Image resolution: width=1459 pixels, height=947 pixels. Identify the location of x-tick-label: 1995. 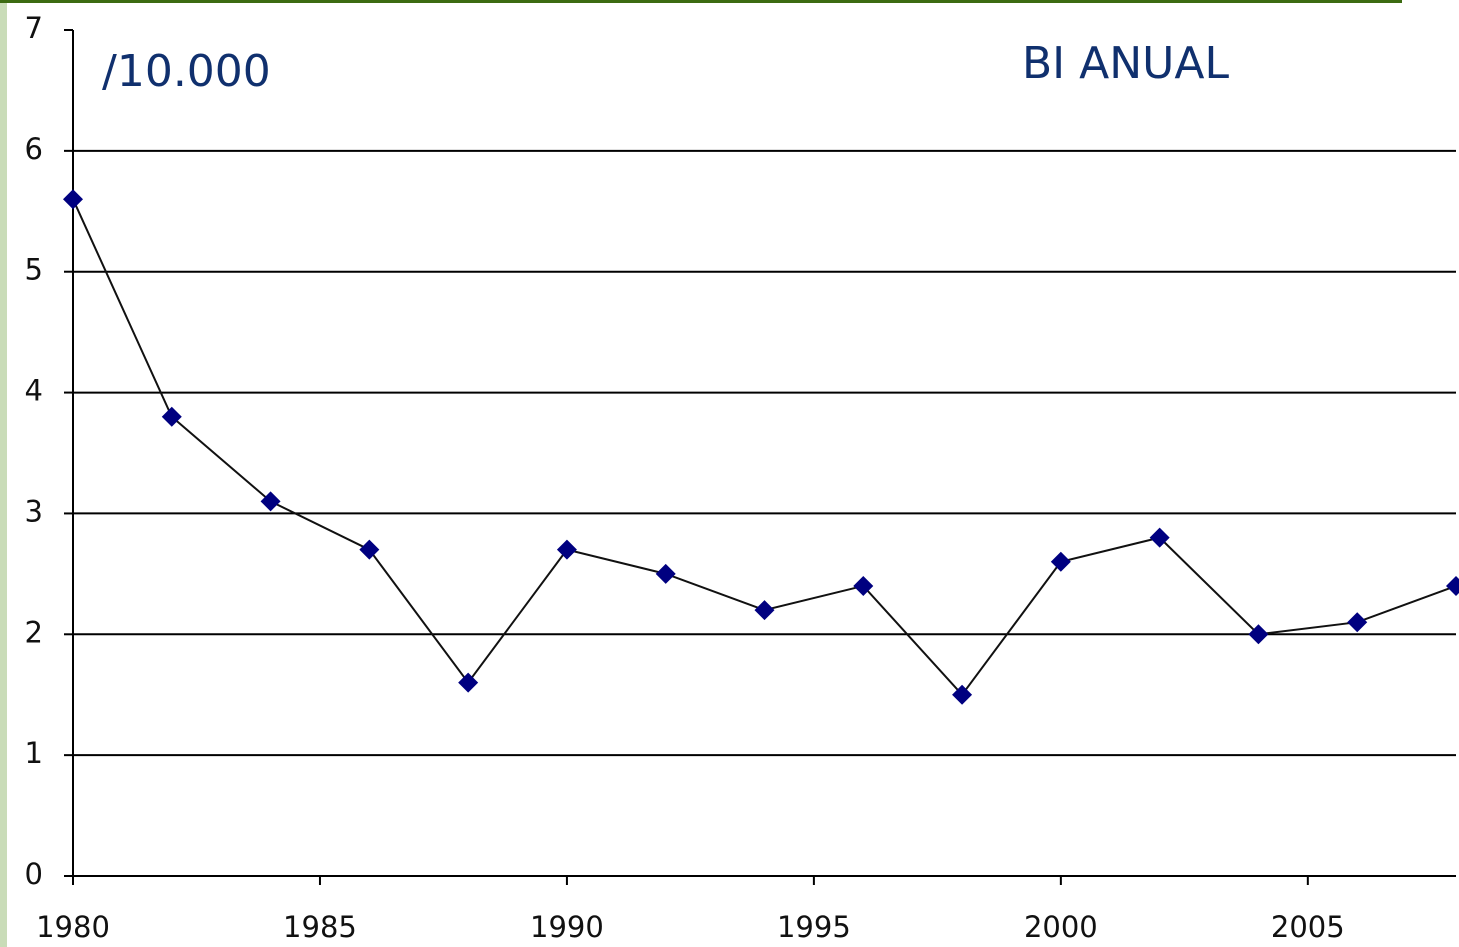
(814, 927).